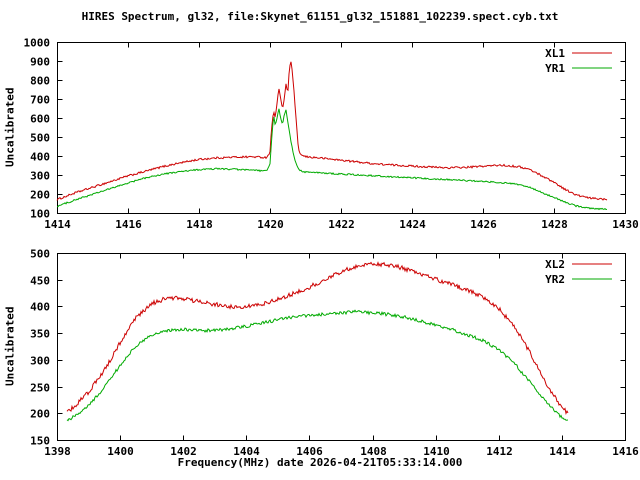  Describe the element at coordinates (554, 224) in the screenshot. I see `x-tick-label: 1428` at that location.